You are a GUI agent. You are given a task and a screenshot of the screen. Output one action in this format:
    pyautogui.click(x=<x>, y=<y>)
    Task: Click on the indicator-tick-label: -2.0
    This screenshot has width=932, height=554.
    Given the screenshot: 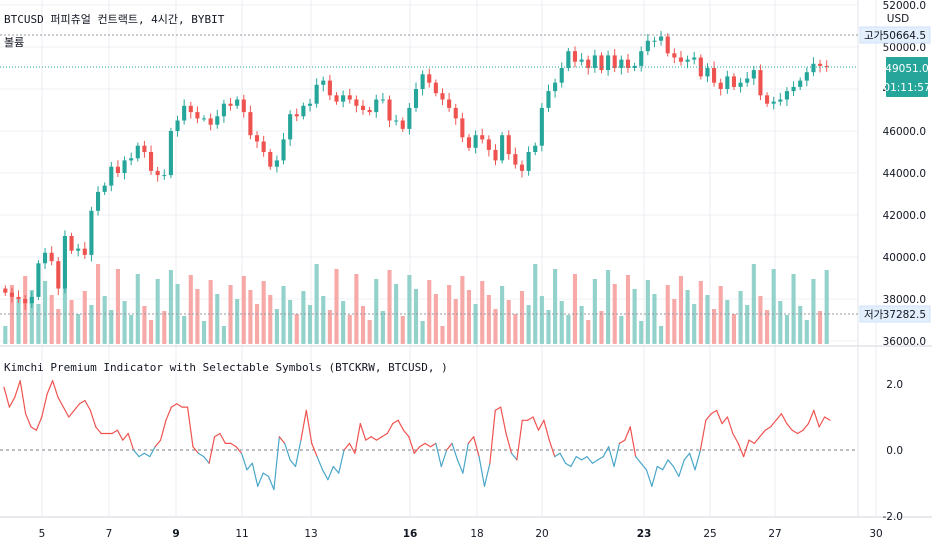 What is the action you would take?
    pyautogui.click(x=893, y=517)
    